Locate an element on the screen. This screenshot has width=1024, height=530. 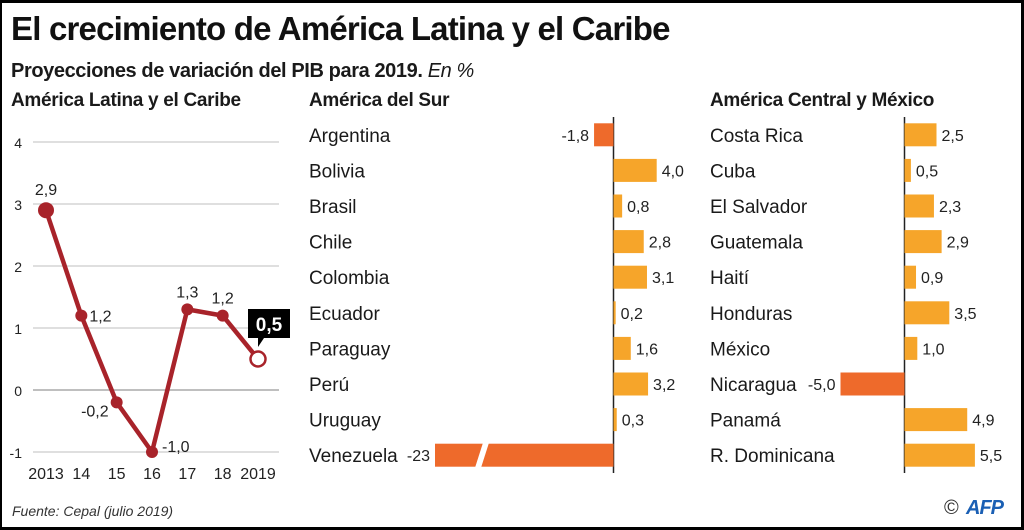
category-label: Uruguay is located at coordinates (345, 421).